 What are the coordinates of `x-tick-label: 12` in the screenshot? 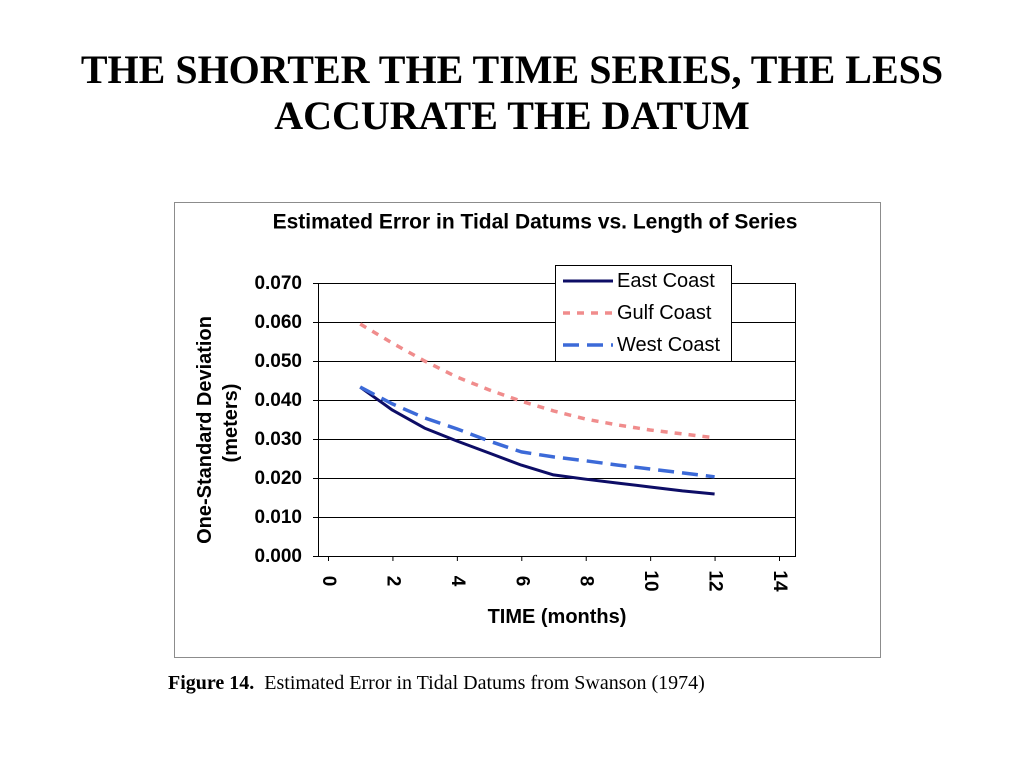 It's located at (715, 580).